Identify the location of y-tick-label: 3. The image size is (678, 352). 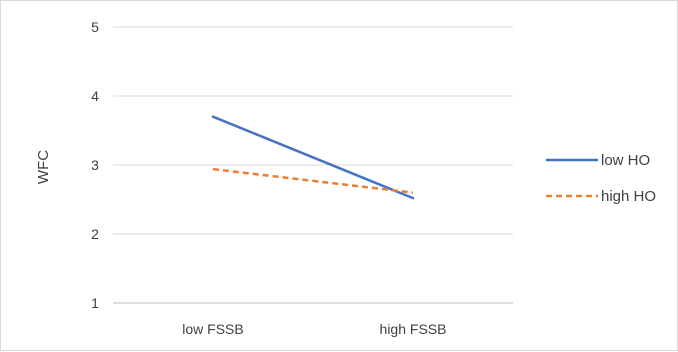
(95, 165).